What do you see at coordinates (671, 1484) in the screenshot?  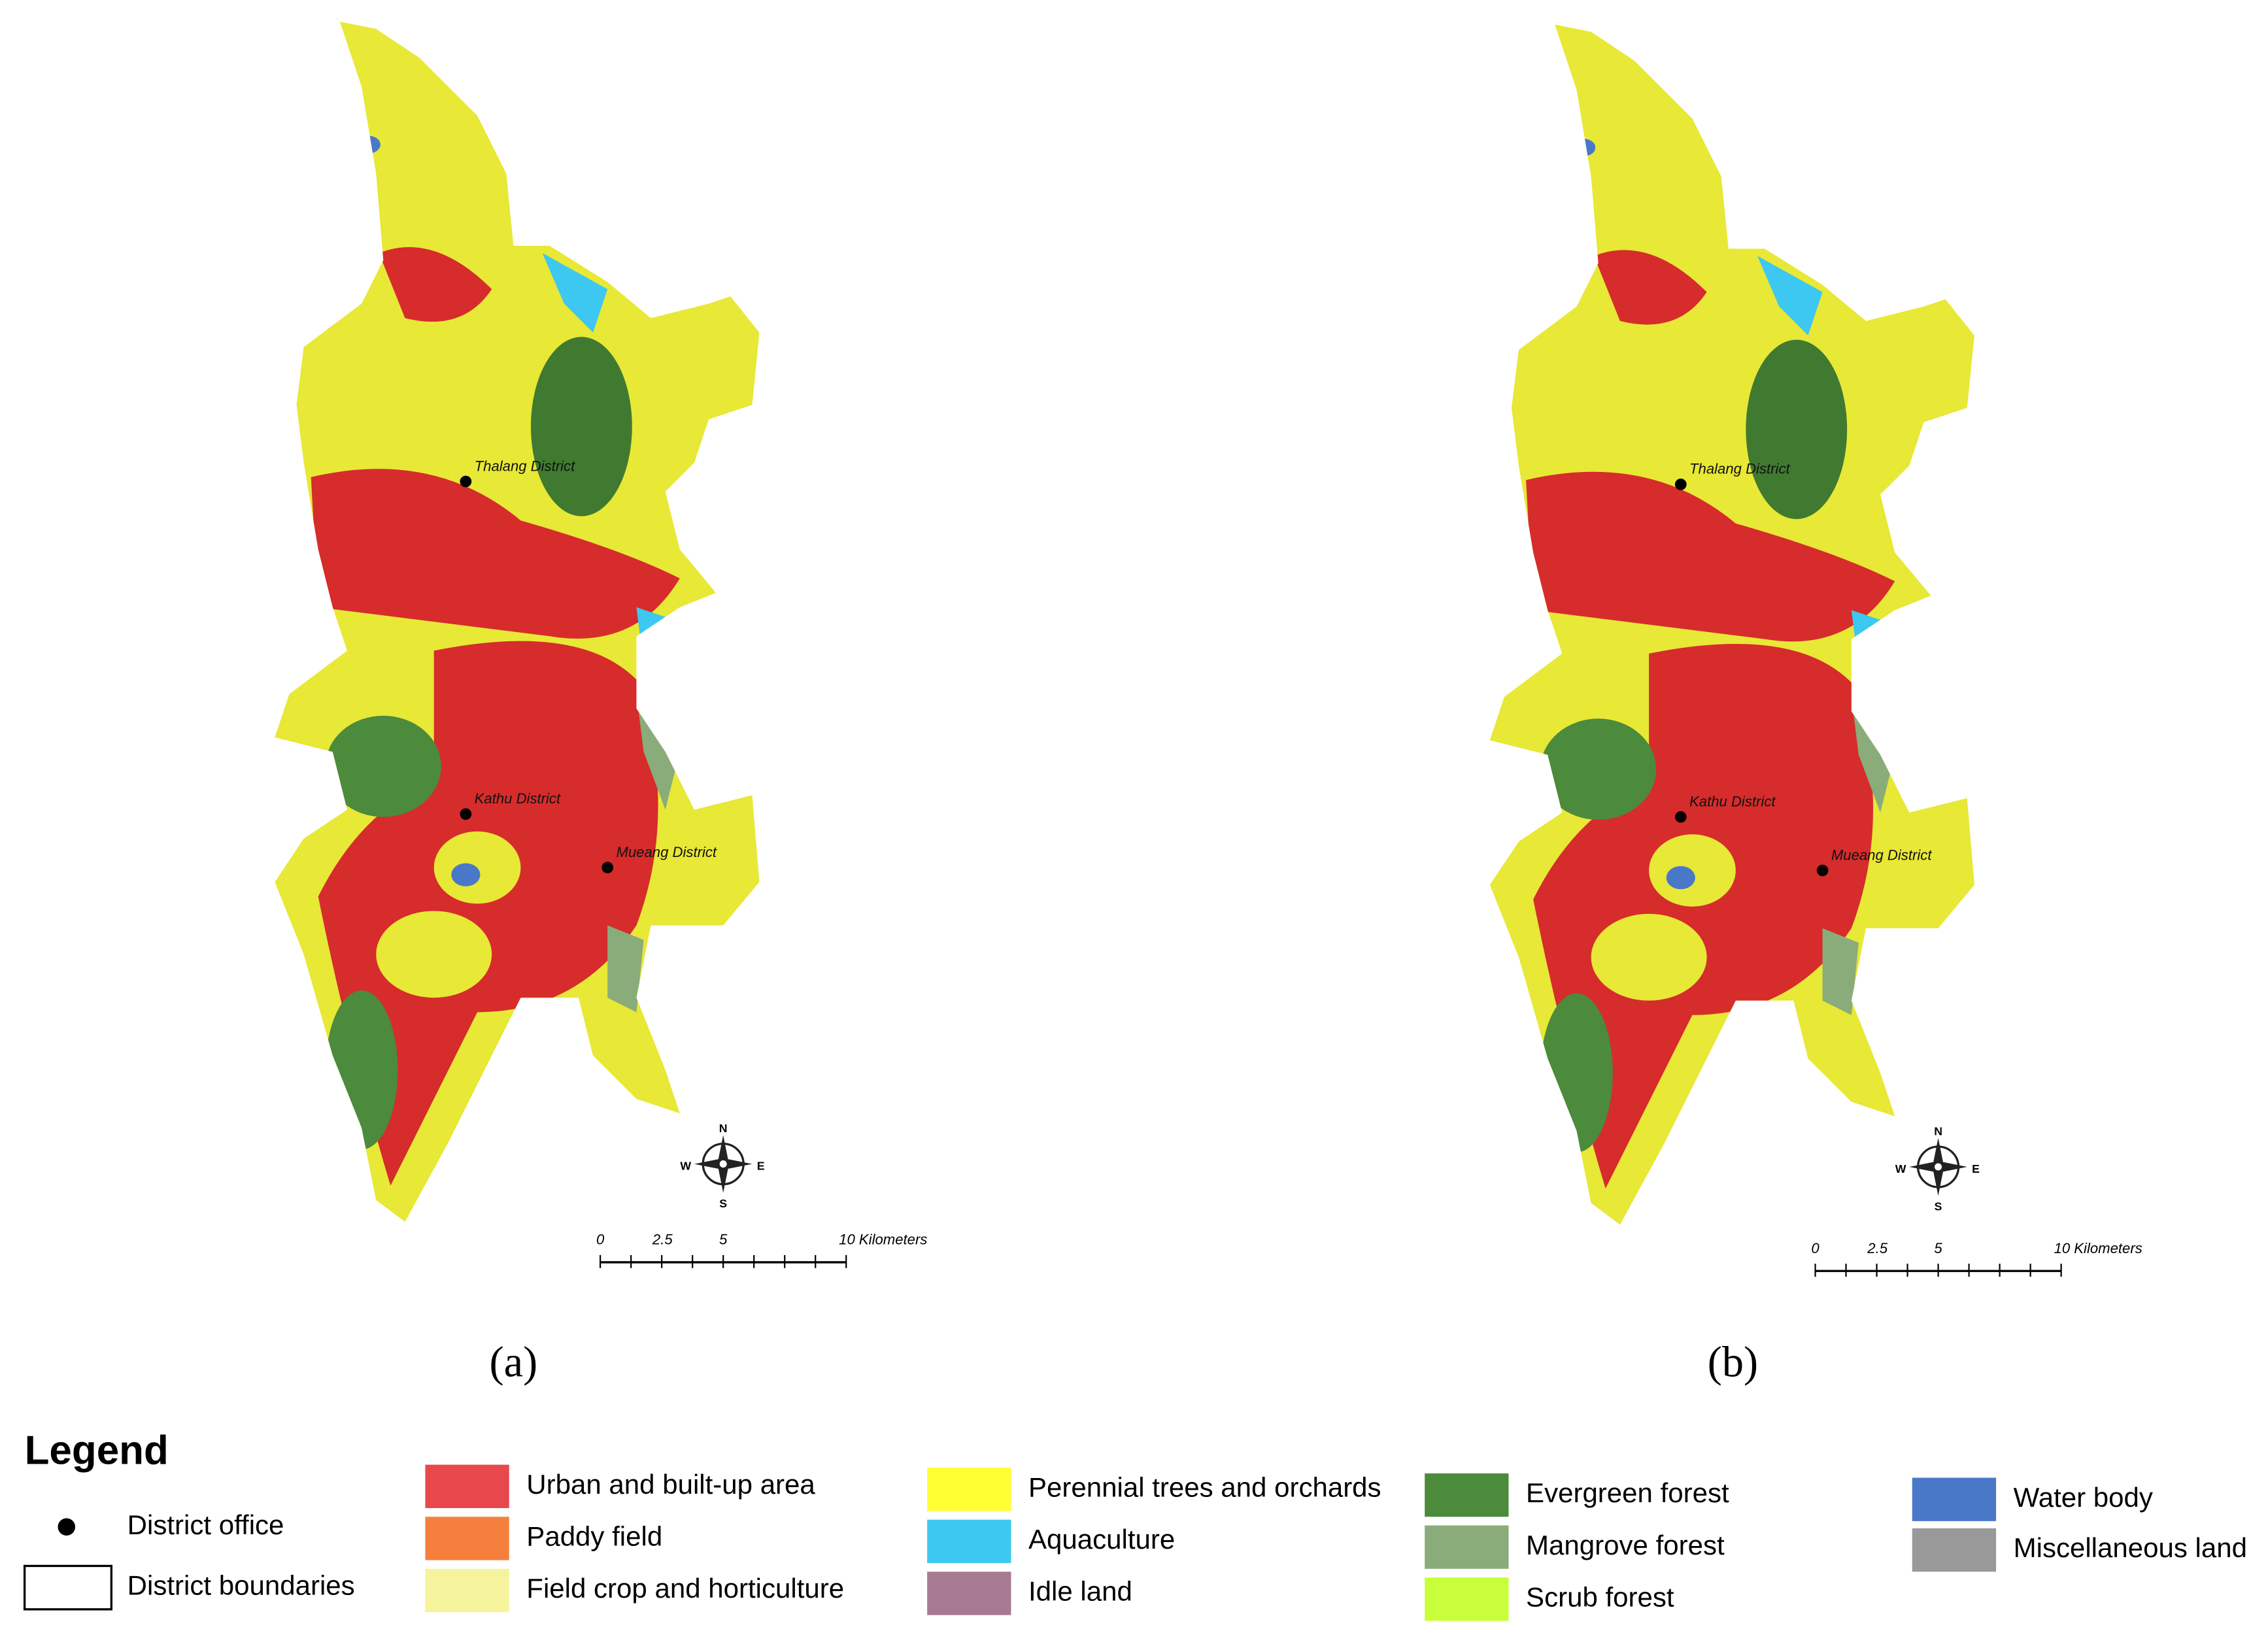 I see `legend-class-label: Urban and built-up area` at bounding box center [671, 1484].